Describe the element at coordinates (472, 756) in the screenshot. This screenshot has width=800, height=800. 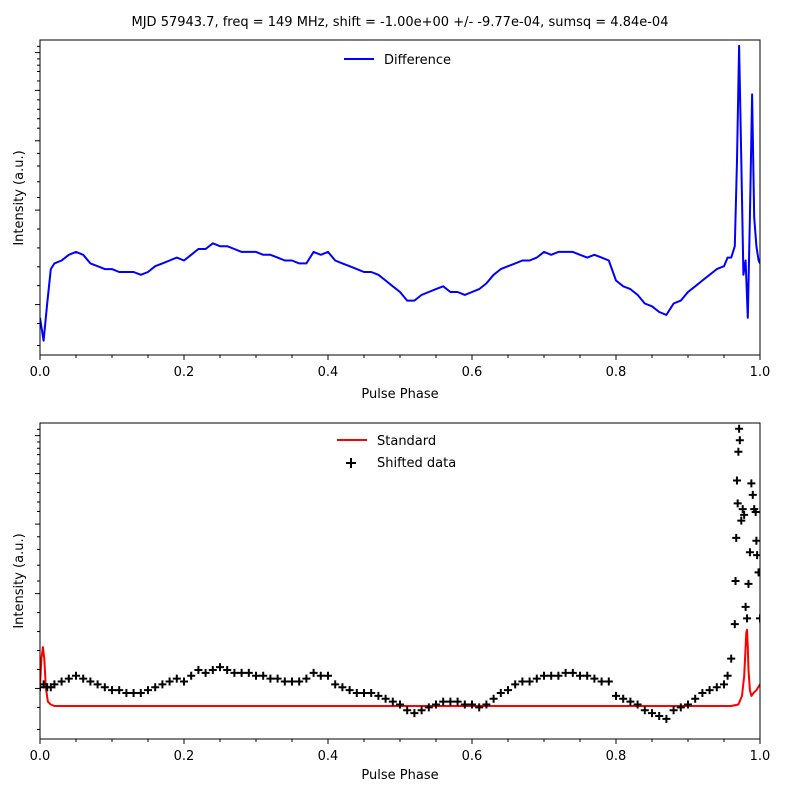
I see `x-tick-label: 0.6` at that location.